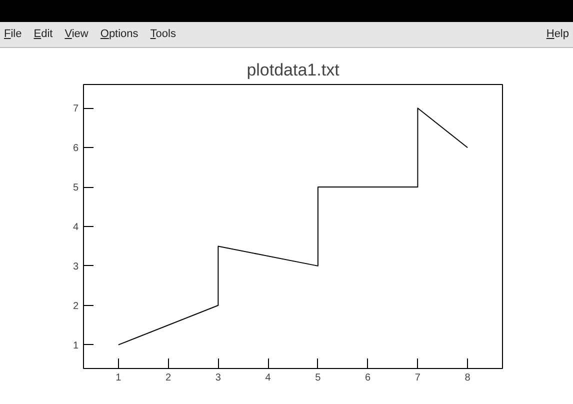  What do you see at coordinates (43, 34) in the screenshot?
I see `text: Edit` at bounding box center [43, 34].